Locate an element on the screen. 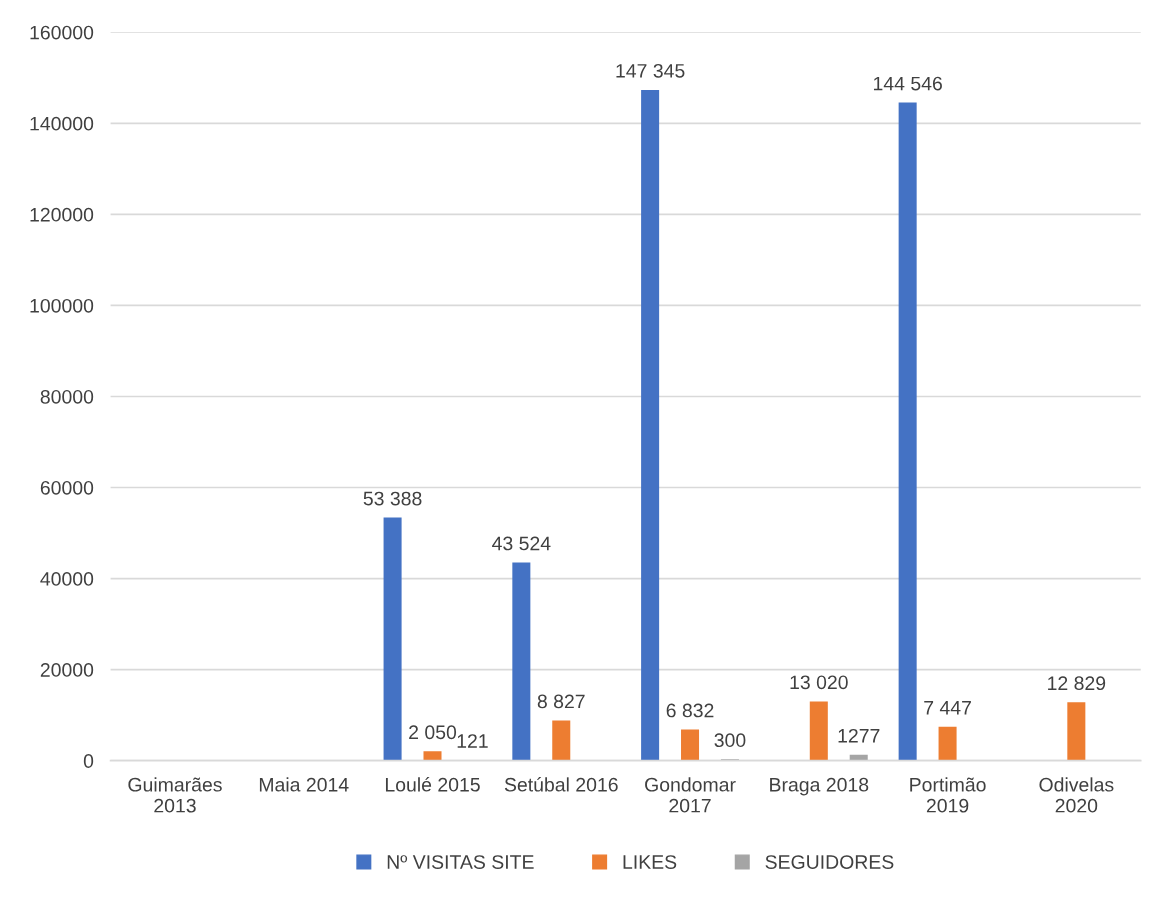  legend-label: Nº VISITAS SITE is located at coordinates (460, 862).